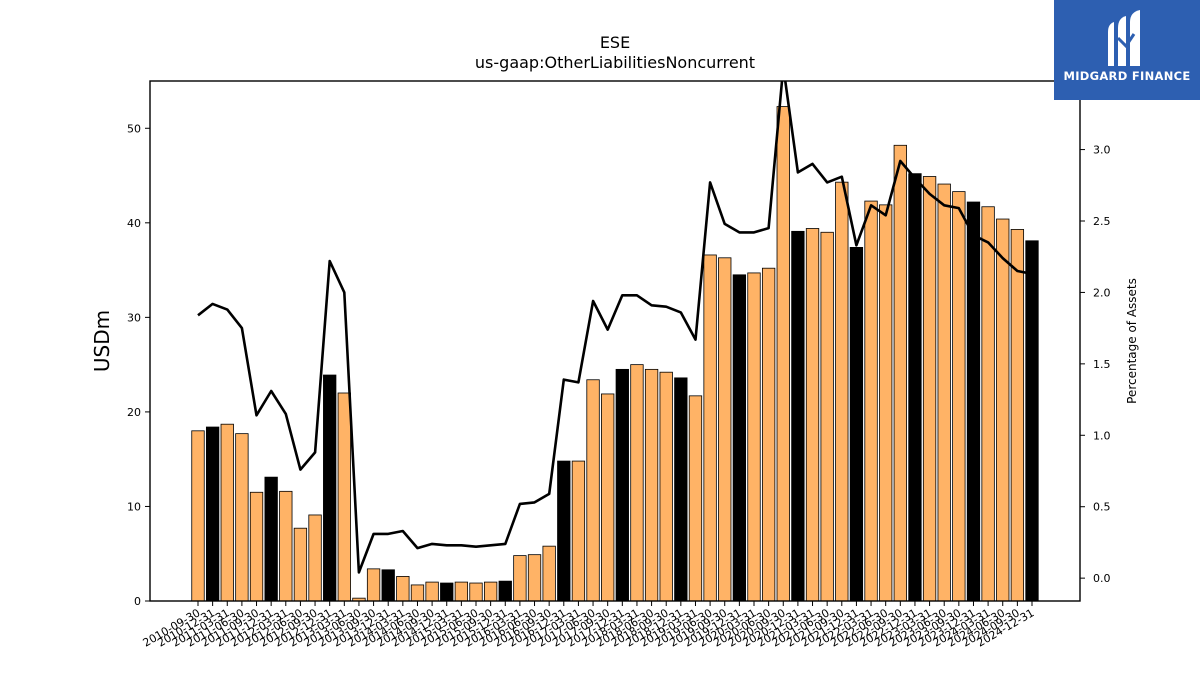 The image size is (1200, 675). I want to click on brand-logo-text: MIDGARD FINANCE, so click(1127, 76).